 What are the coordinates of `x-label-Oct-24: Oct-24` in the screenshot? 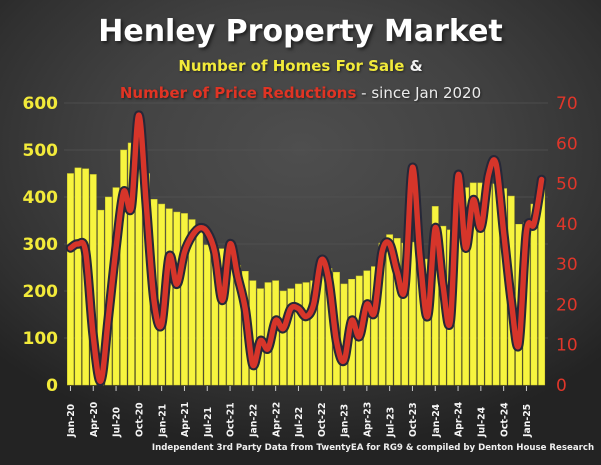 It's located at (504, 419).